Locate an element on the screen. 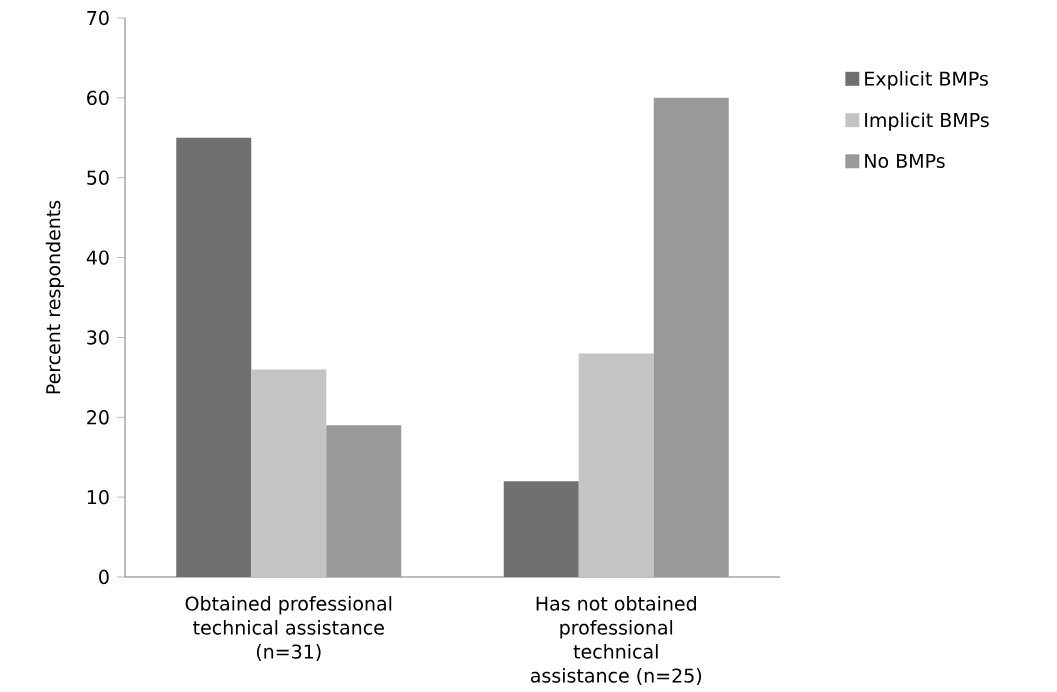 Image resolution: width=1057 pixels, height=692 pixels. y-tick-label: 70 is located at coordinates (98, 18).